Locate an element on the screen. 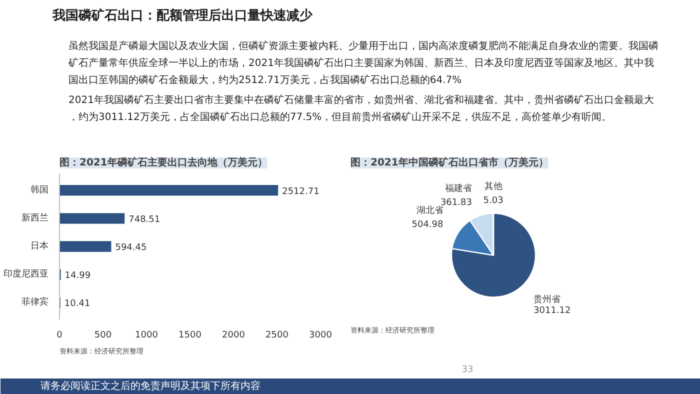 Image resolution: width=700 pixels, height=394 pixels. data-label: 594.45 is located at coordinates (131, 248).